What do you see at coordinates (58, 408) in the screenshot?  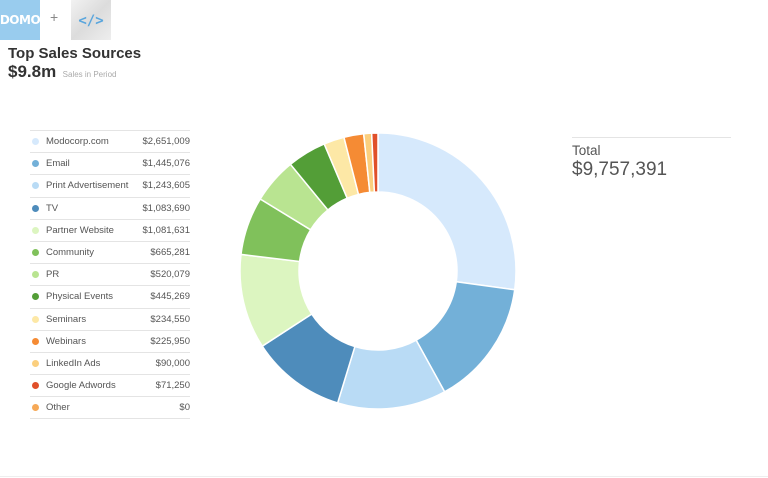 I see `legend-label: Other` at bounding box center [58, 408].